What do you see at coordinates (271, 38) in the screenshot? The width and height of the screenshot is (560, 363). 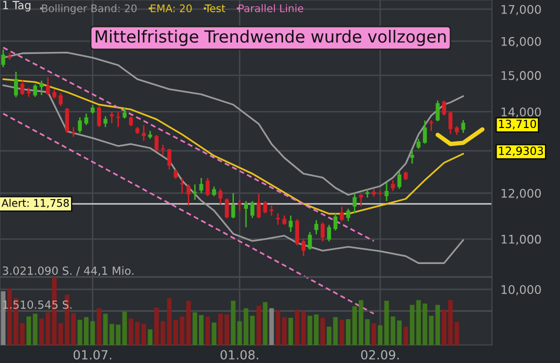 I see `annotation: Mittelfristige Trendwende wurde vollzogen` at bounding box center [271, 38].